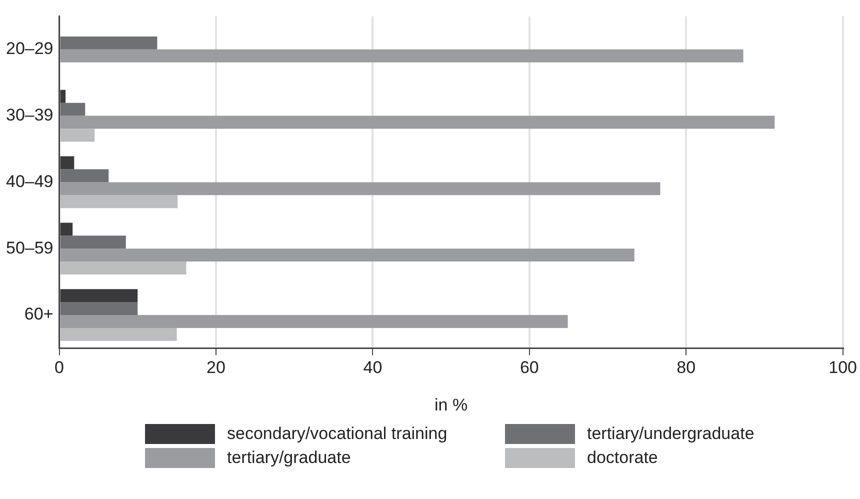 This screenshot has height=499, width=860. What do you see at coordinates (30, 181) in the screenshot?
I see `y-tick-label: 40–49` at bounding box center [30, 181].